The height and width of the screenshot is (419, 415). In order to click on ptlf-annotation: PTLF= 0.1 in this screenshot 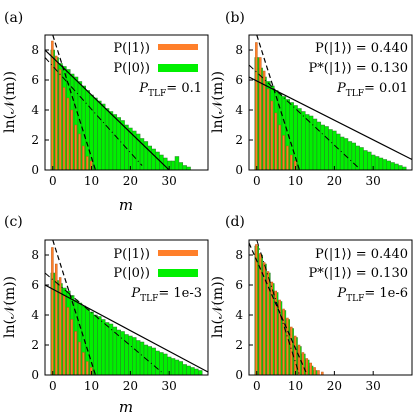, I will do `click(170, 90)`.